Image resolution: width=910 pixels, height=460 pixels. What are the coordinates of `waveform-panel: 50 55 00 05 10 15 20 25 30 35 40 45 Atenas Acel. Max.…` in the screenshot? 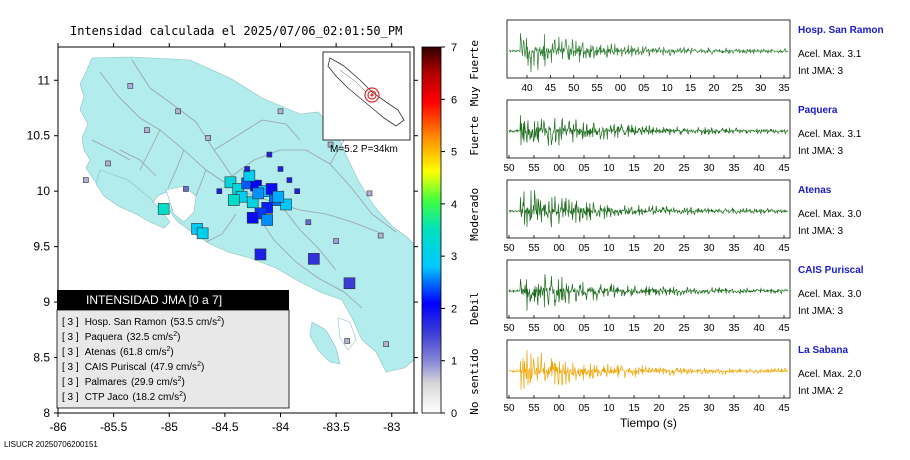 It's located at (682, 216).